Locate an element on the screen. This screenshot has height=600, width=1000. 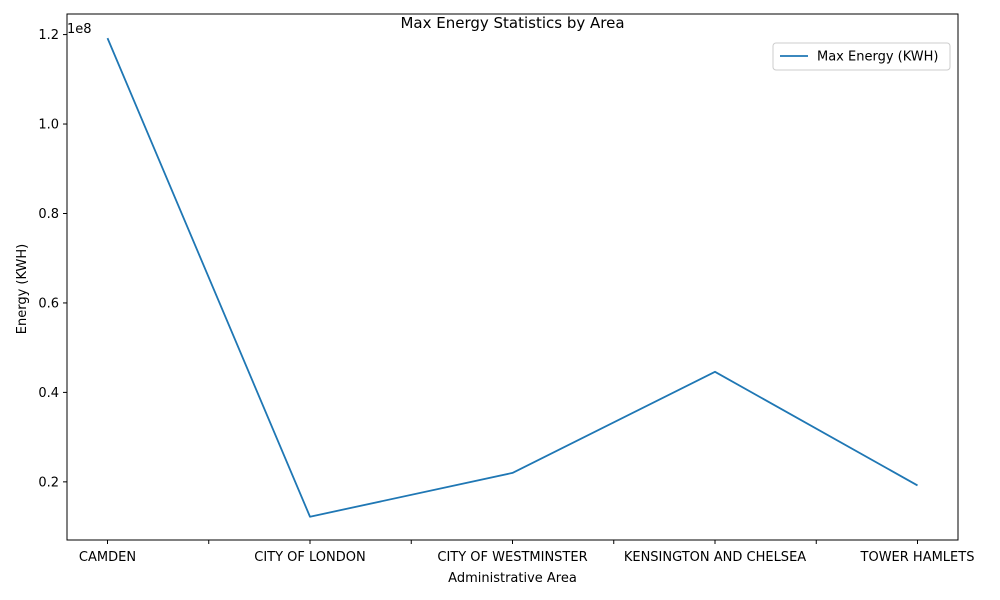
x-axis-label: Administrative Area is located at coordinates (512, 578).